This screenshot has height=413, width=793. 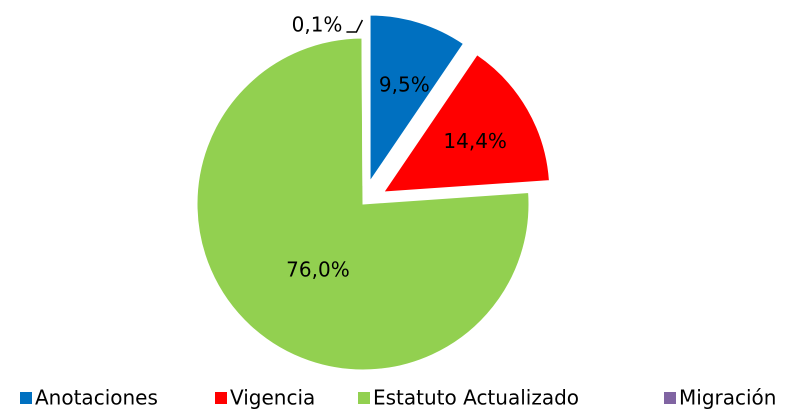 I want to click on leader-line, so click(x=355, y=26).